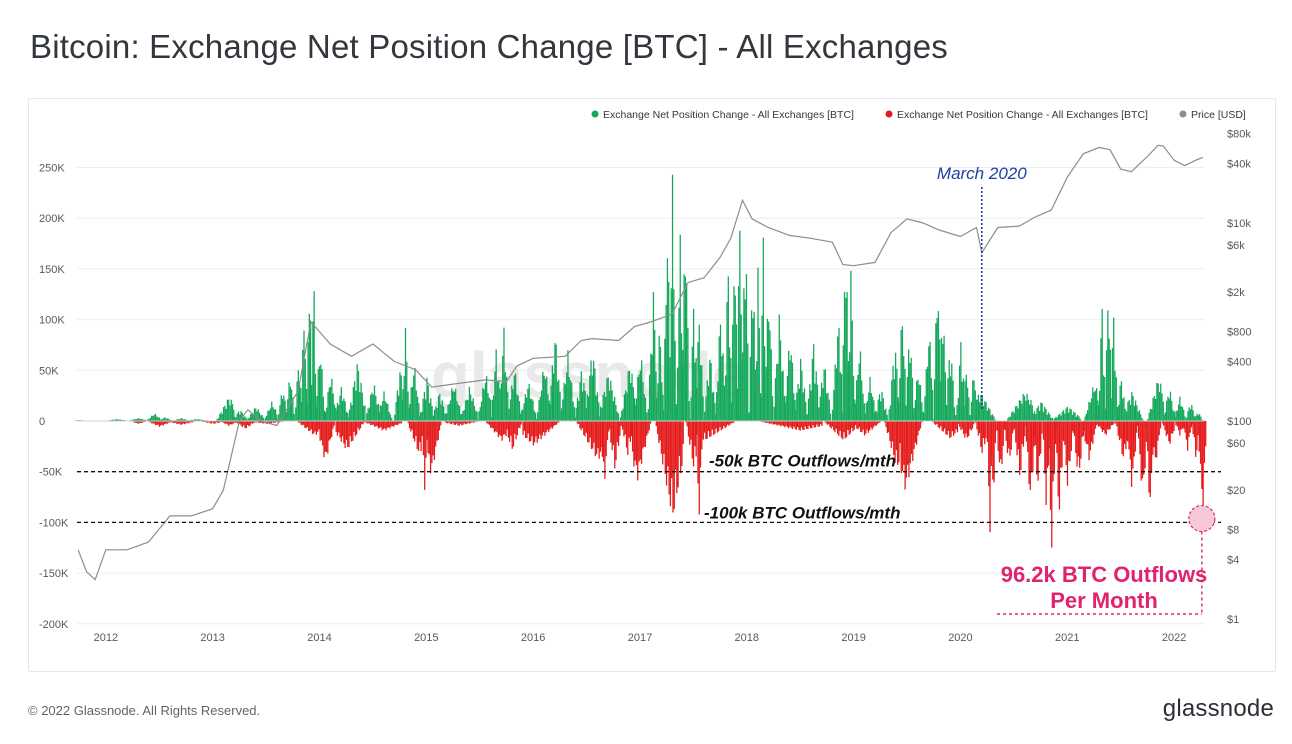 This screenshot has height=744, width=1292. Describe the element at coordinates (1218, 708) in the screenshot. I see `glassnode-logo: glassnode` at that location.